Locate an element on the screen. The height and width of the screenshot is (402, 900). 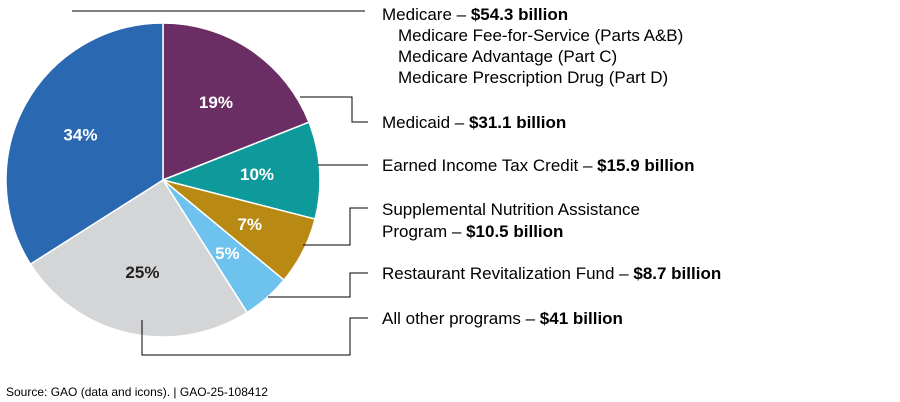
label-other: All other programs – $41 billion is located at coordinates (502, 318).